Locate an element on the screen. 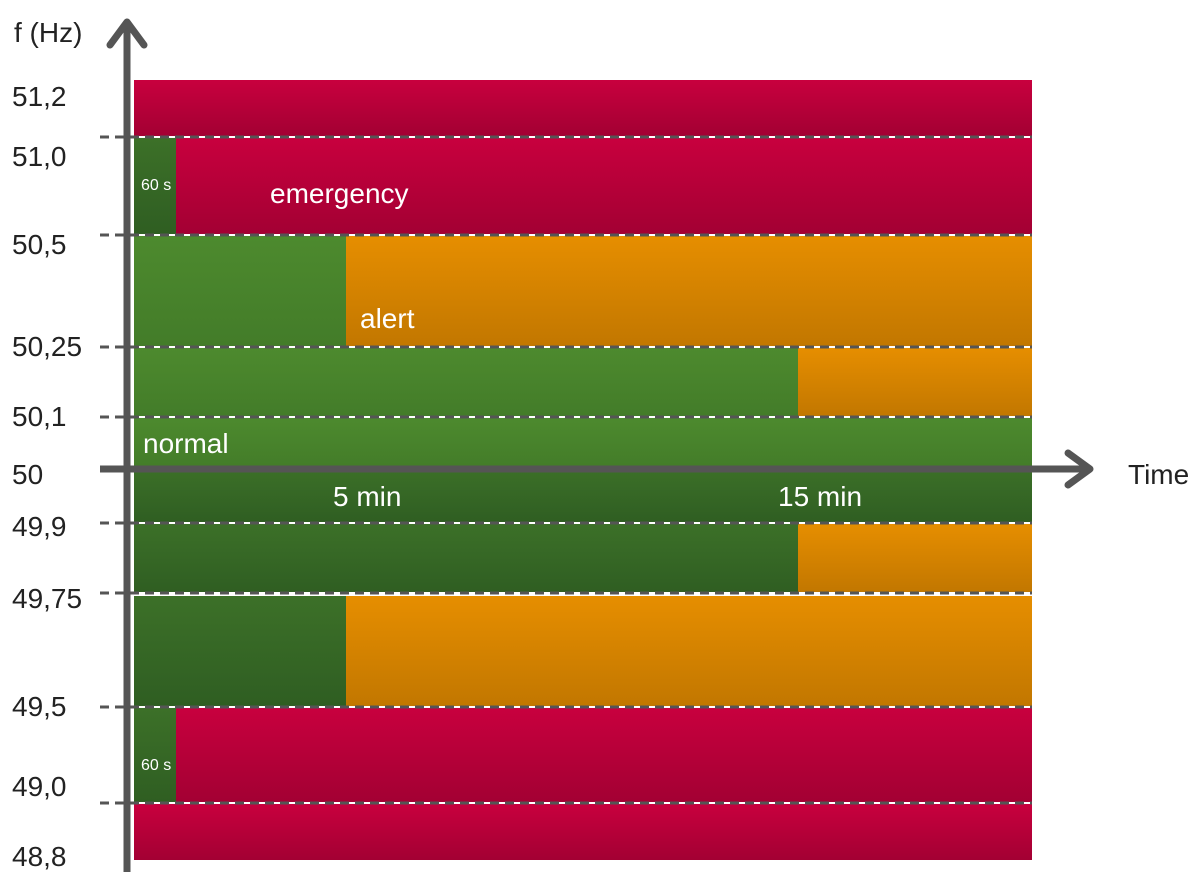 The width and height of the screenshot is (1203, 873). band-60s-lower-green is located at coordinates (155, 755).